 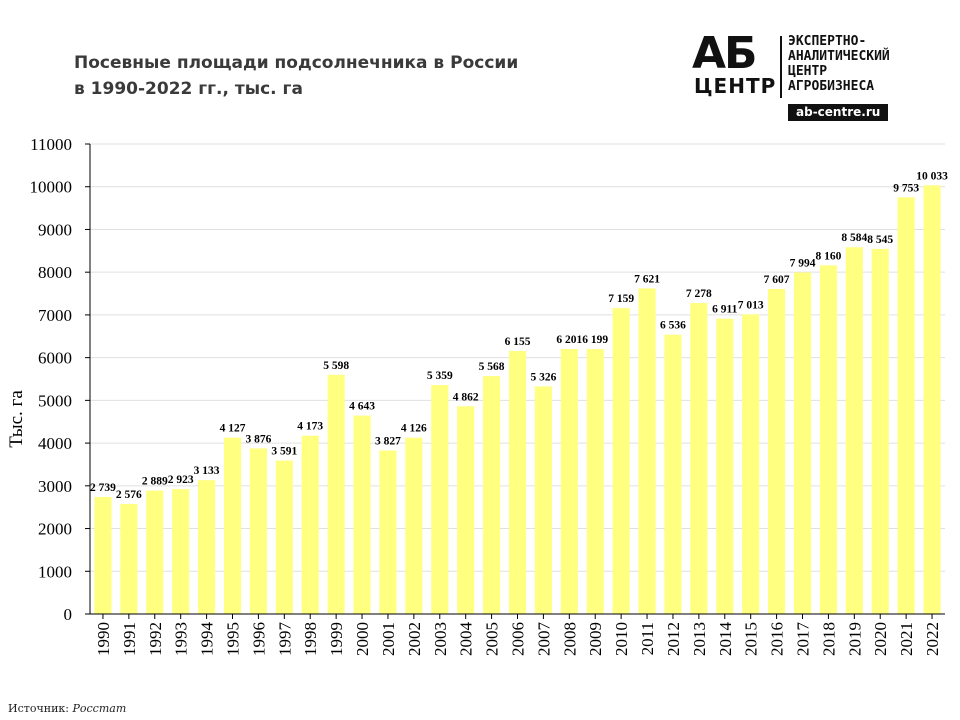 What do you see at coordinates (414, 639) in the screenshot?
I see `x-tick-label: 2002` at bounding box center [414, 639].